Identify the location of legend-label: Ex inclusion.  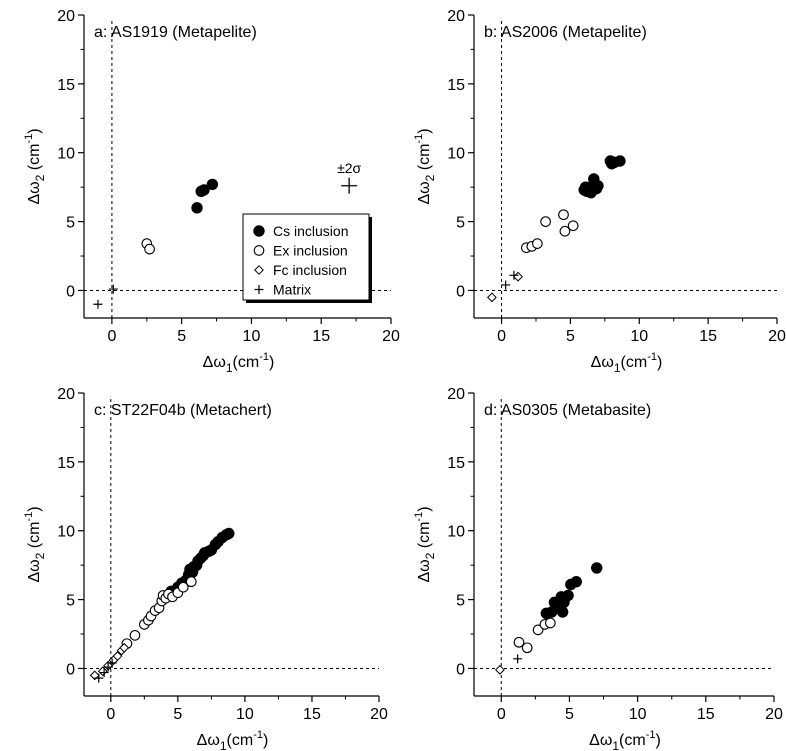
(310, 251).